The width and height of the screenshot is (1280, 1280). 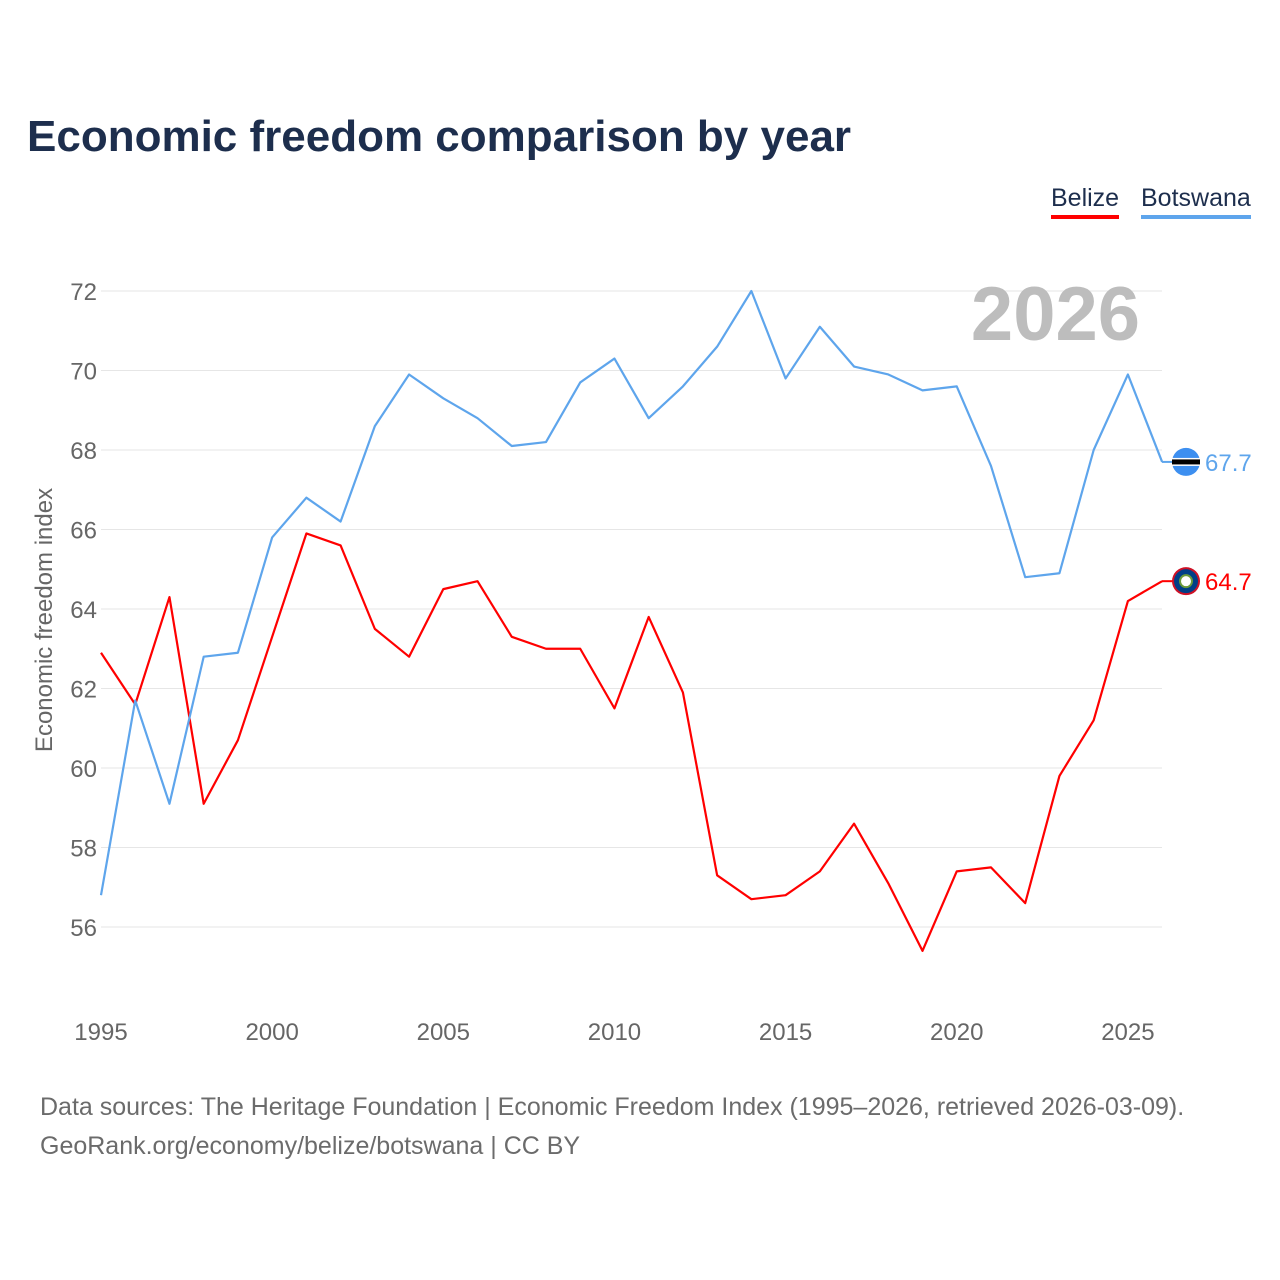 What do you see at coordinates (956, 1032) in the screenshot?
I see `x-tick-label: 2020` at bounding box center [956, 1032].